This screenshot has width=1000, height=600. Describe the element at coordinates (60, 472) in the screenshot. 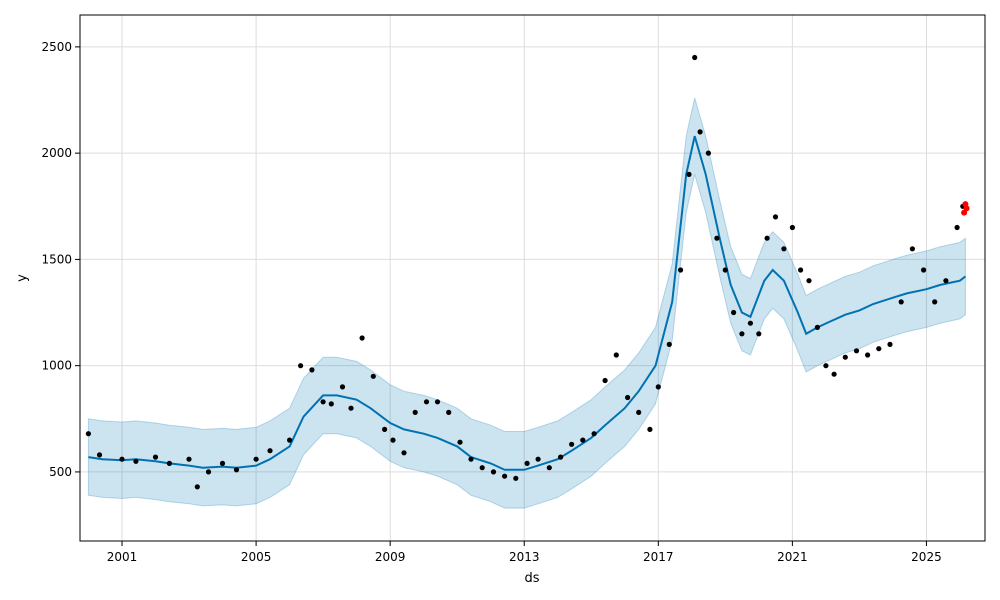

I see `y-tick-label: 500` at that location.